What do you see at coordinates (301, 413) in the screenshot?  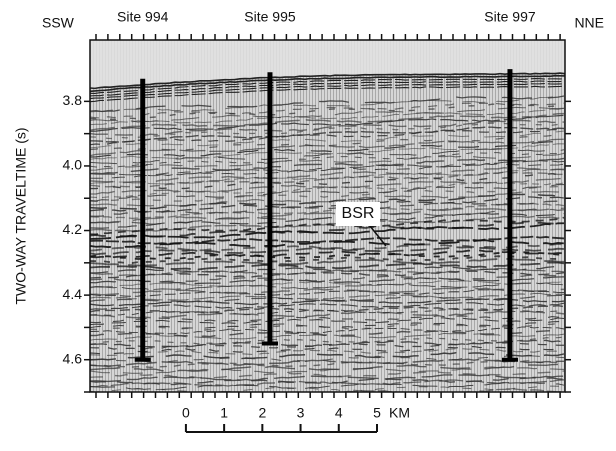 I see `scale-tick-label: 3` at bounding box center [301, 413].